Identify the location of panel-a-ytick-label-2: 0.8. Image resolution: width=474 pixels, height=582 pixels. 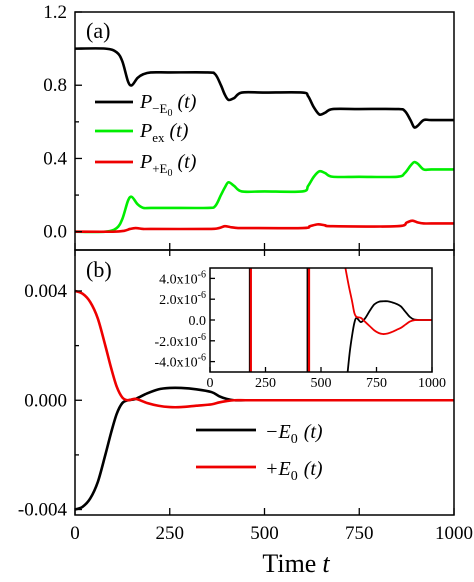
(55, 85).